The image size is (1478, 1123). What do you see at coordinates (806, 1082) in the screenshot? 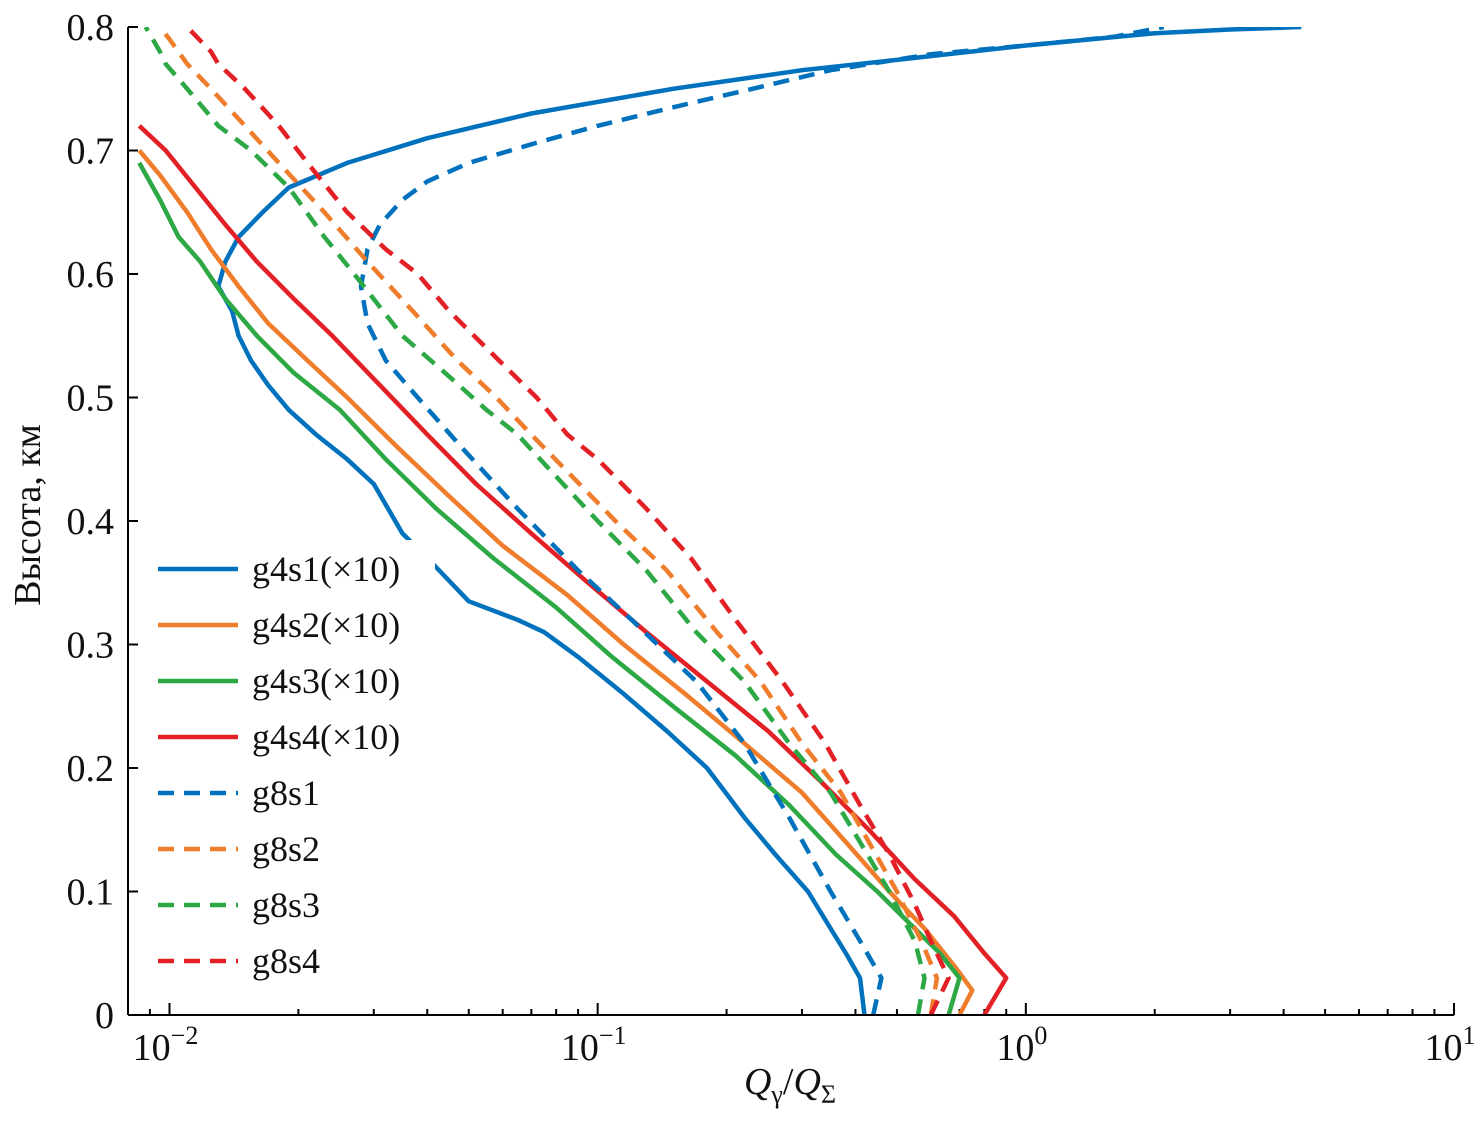
I see `x-label-q2: Q` at bounding box center [806, 1082].